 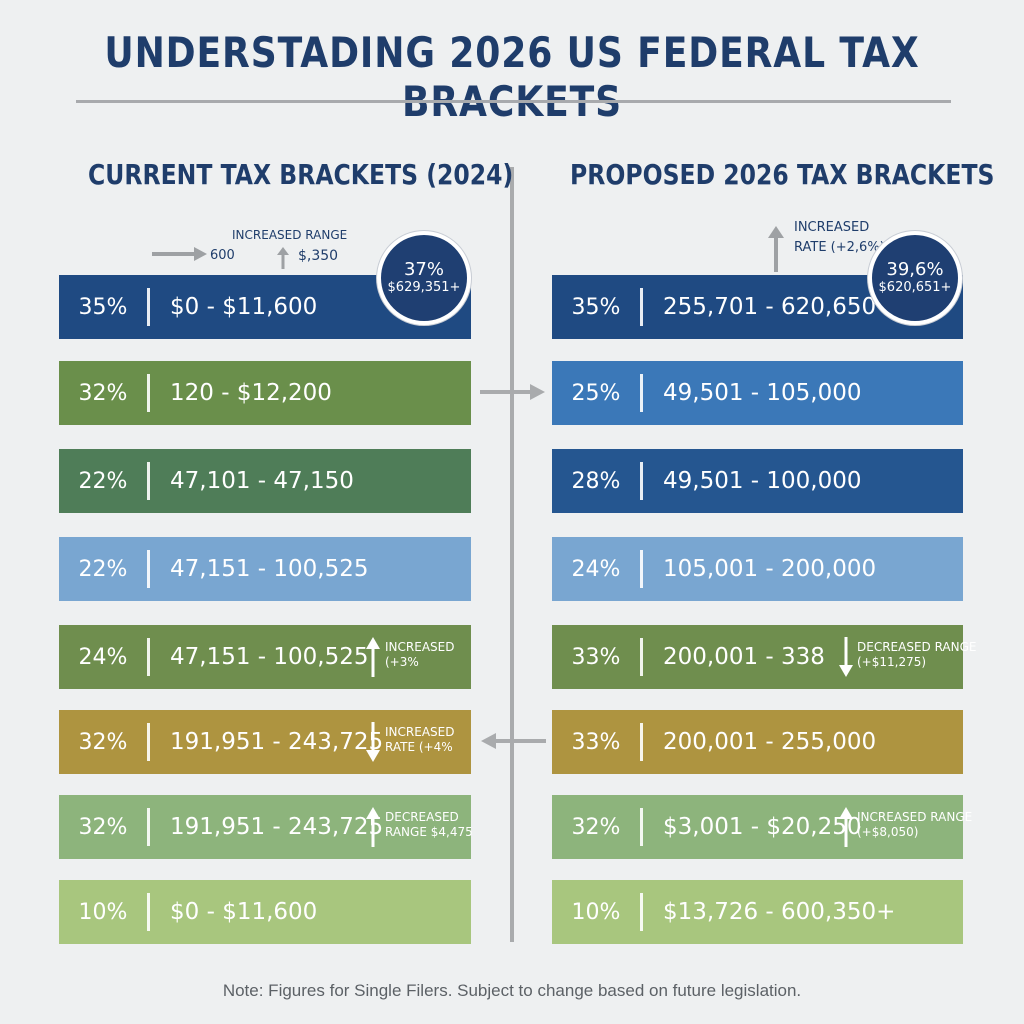 What do you see at coordinates (179, 254) in the screenshot?
I see `right-arrow-icon` at bounding box center [179, 254].